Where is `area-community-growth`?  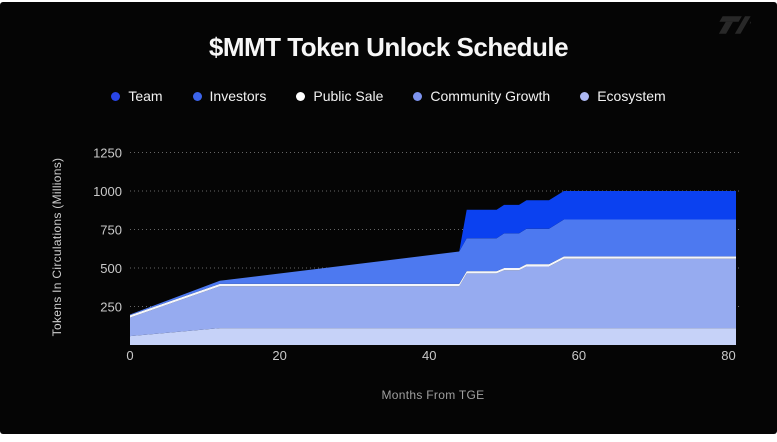
area-community-growth is located at coordinates (433, 297).